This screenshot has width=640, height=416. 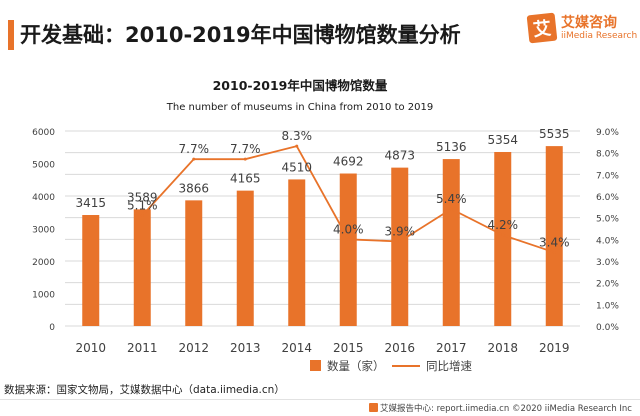 I want to click on x-tick-label: 2015, so click(x=348, y=348).